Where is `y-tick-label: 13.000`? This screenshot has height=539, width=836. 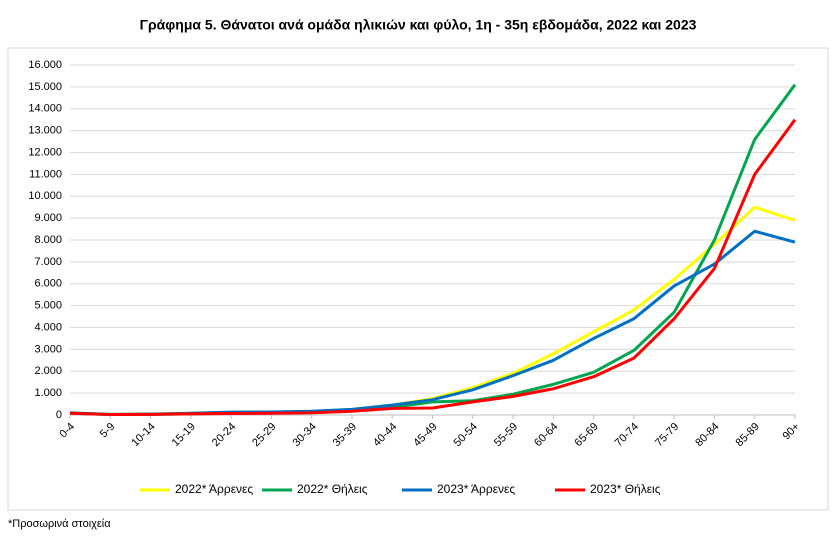
y-tick-label: 13.000 is located at coordinates (45, 131).